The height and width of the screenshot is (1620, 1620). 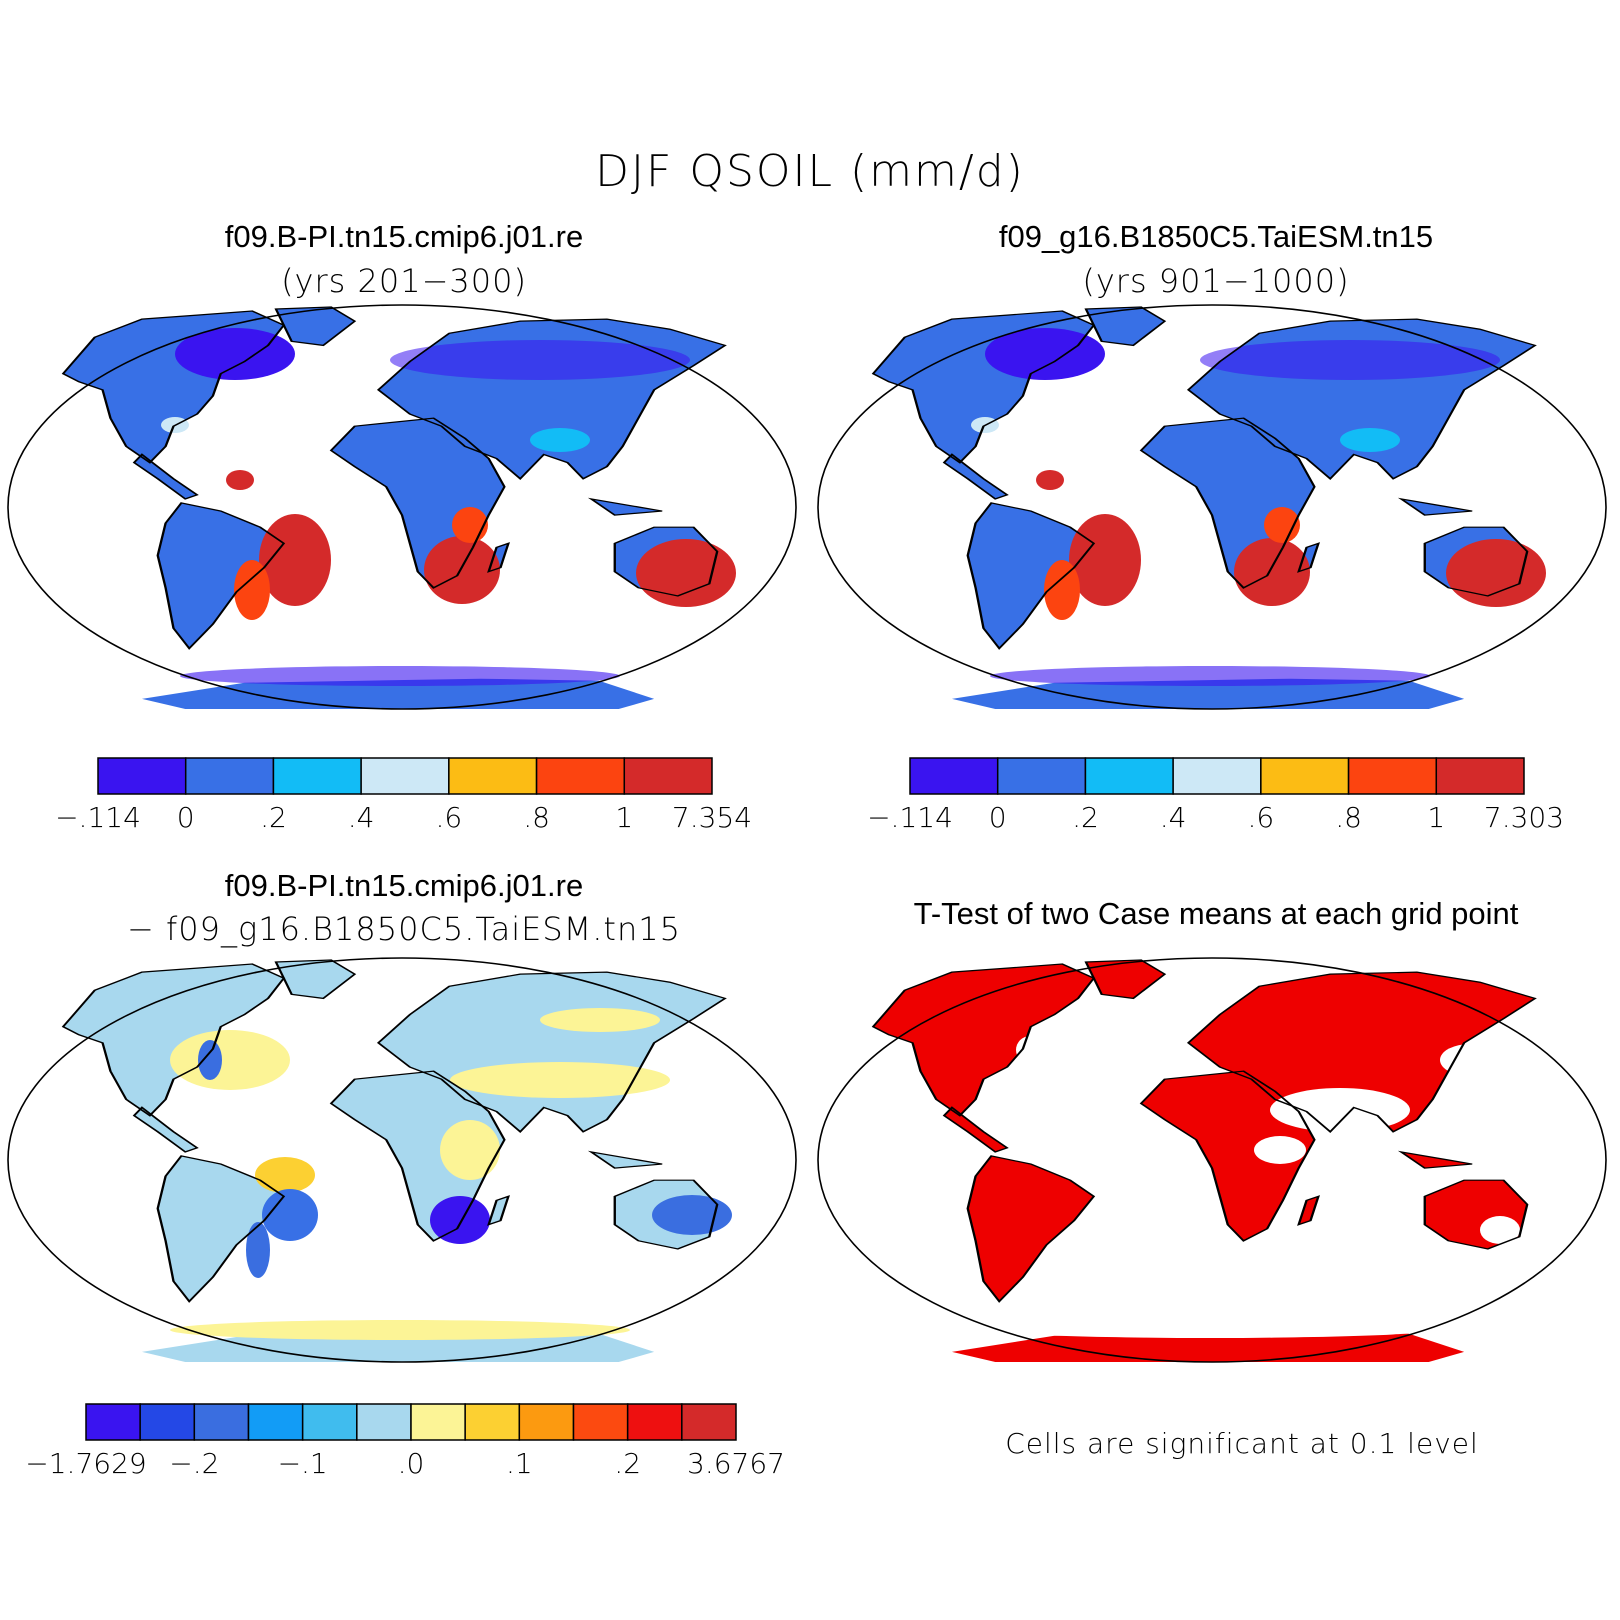 What do you see at coordinates (404, 885) in the screenshot?
I see `panel-diff-title: f09.B-PI.tn15.cmip6.j01.re` at bounding box center [404, 885].